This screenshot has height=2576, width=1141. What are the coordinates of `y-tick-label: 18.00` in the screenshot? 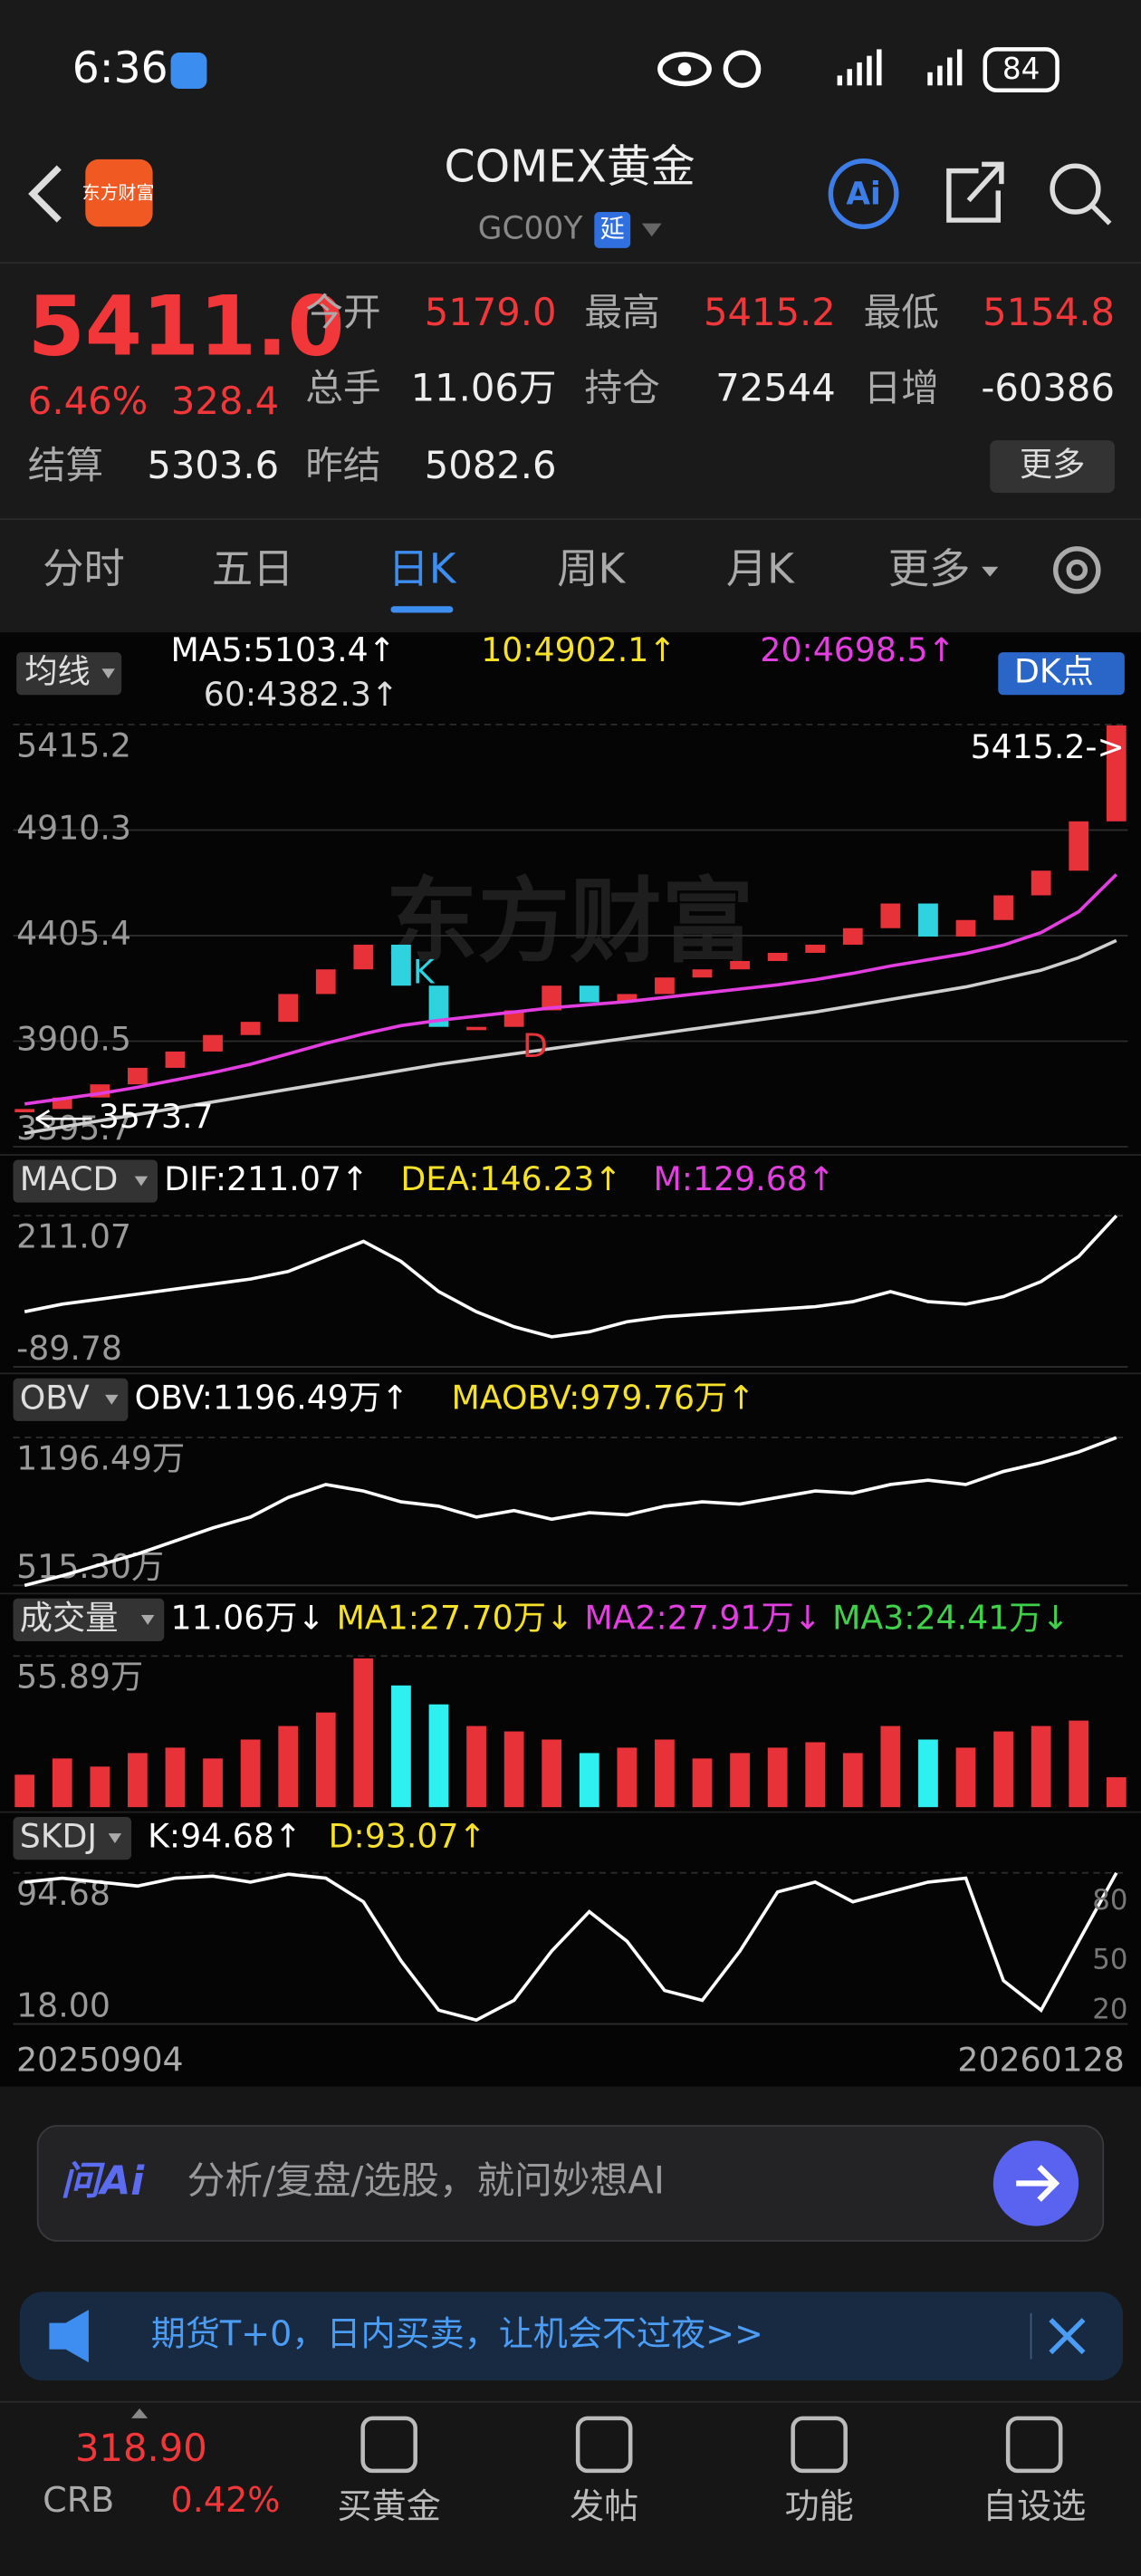 It's located at (63, 2004).